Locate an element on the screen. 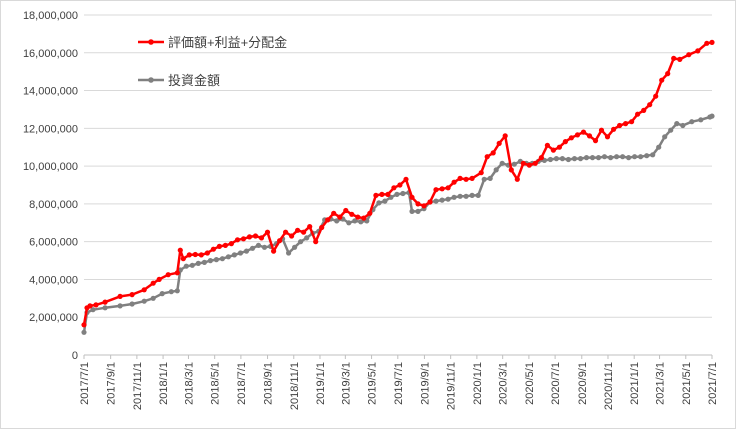 The width and height of the screenshot is (736, 429). x-tick-label: 2020/3/1 is located at coordinates (504, 383).